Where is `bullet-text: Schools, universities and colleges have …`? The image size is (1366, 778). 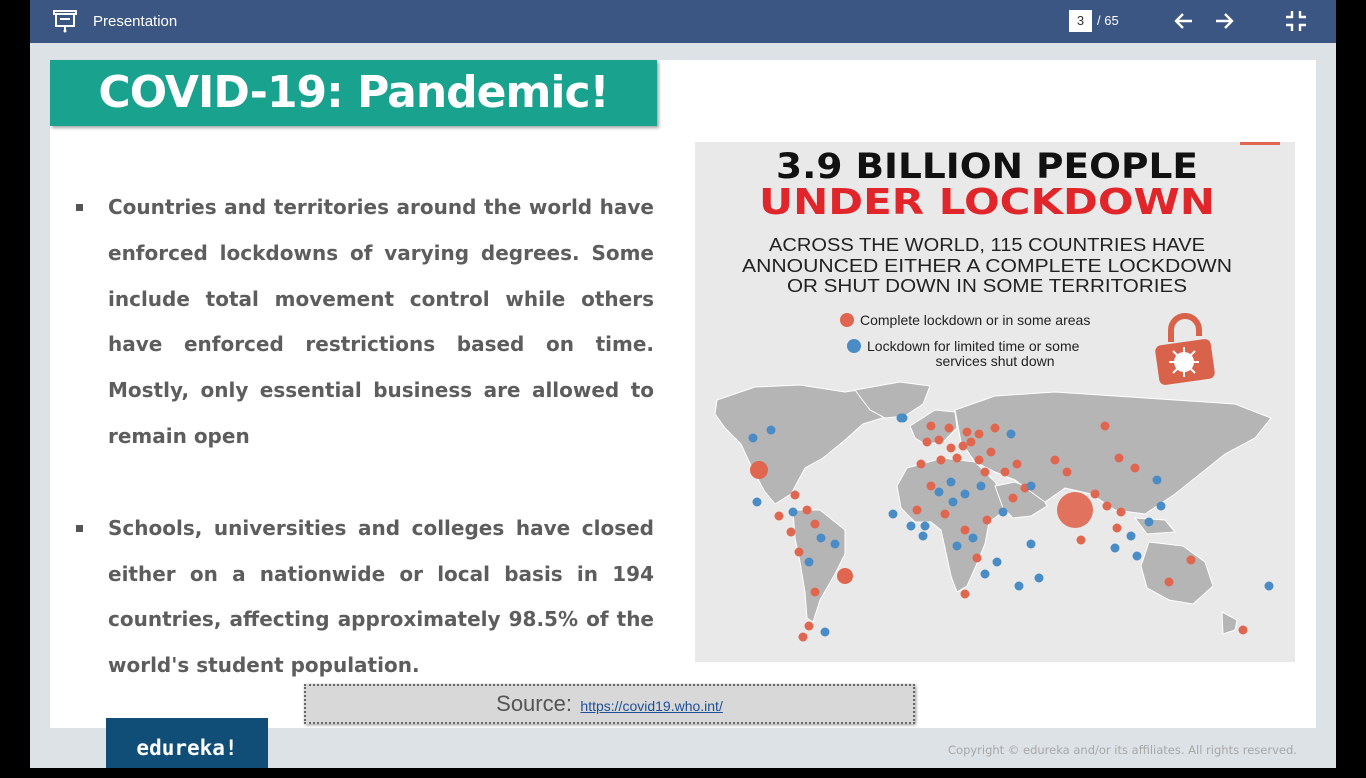
bullet-text: Schools, universities and colleges have … is located at coordinates (381, 596).